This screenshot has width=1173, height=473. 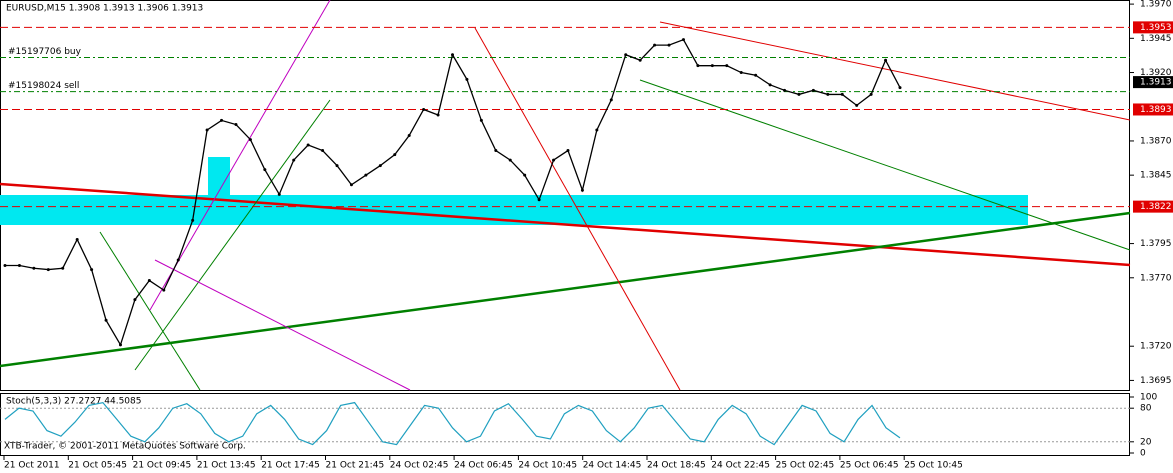 I want to click on price-tag-label: 1.3822, so click(x=1156, y=207).